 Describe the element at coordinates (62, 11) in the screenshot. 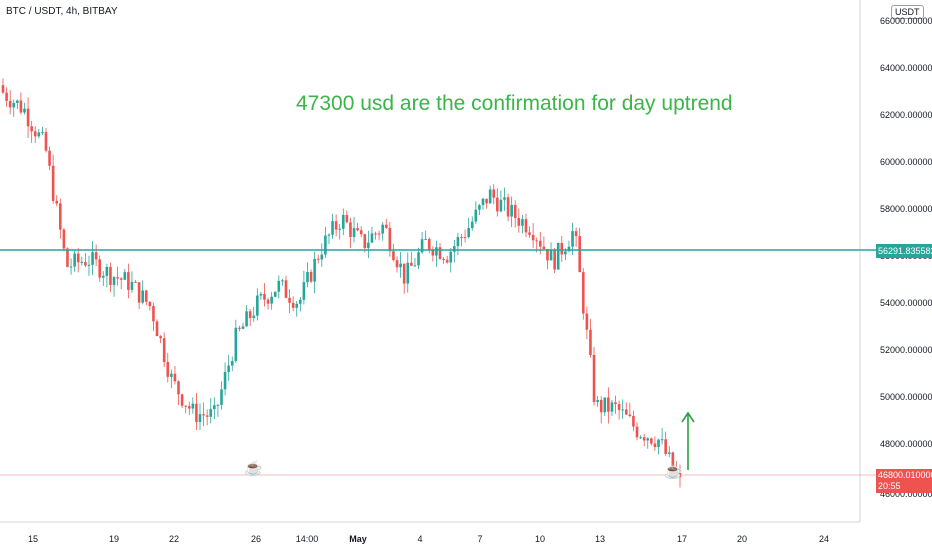

I see `symbol-title: BTC / USDT, 4h, BITBAY` at that location.